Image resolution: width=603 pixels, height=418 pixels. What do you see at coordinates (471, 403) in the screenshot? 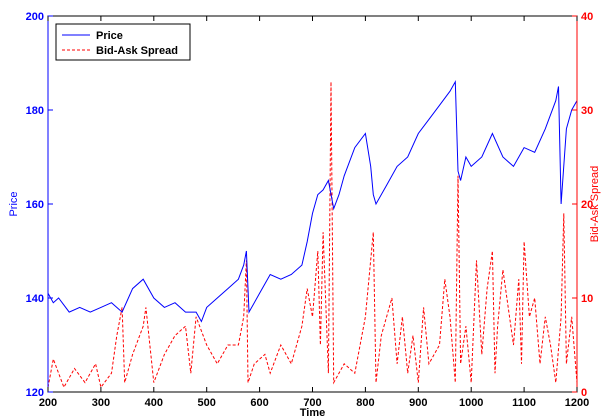
I see `x-tick-label: 1000` at bounding box center [471, 403].